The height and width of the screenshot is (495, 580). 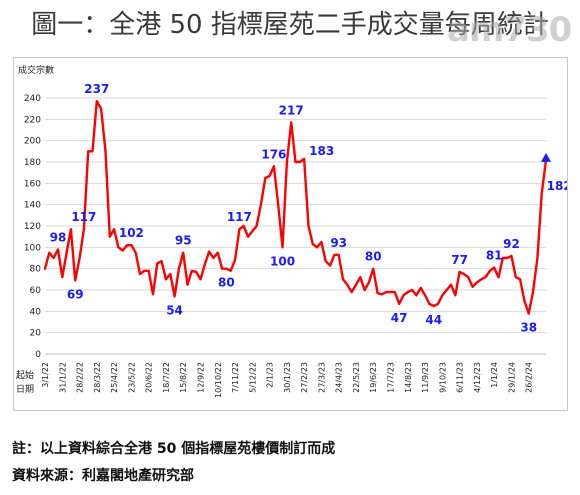 What do you see at coordinates (36, 334) in the screenshot?
I see `y-tick-label: 20` at bounding box center [36, 334].